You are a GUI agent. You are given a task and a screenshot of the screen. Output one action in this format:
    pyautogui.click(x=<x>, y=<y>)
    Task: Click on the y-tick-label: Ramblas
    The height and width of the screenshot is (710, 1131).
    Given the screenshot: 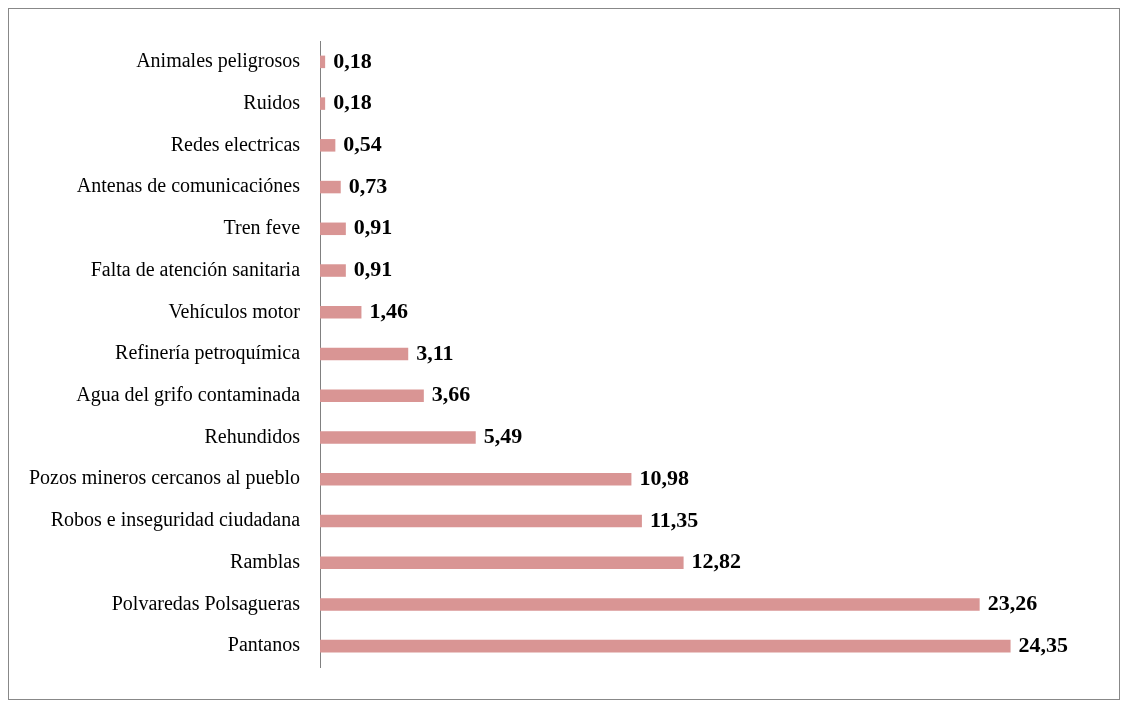 What is the action you would take?
    pyautogui.click(x=265, y=560)
    